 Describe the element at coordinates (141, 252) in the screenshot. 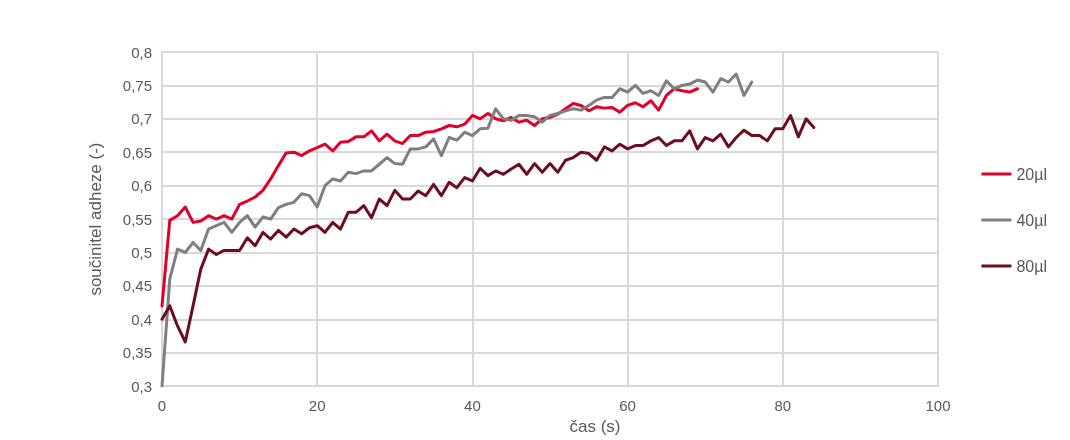

I see `y-tick-label: 0,5` at that location.